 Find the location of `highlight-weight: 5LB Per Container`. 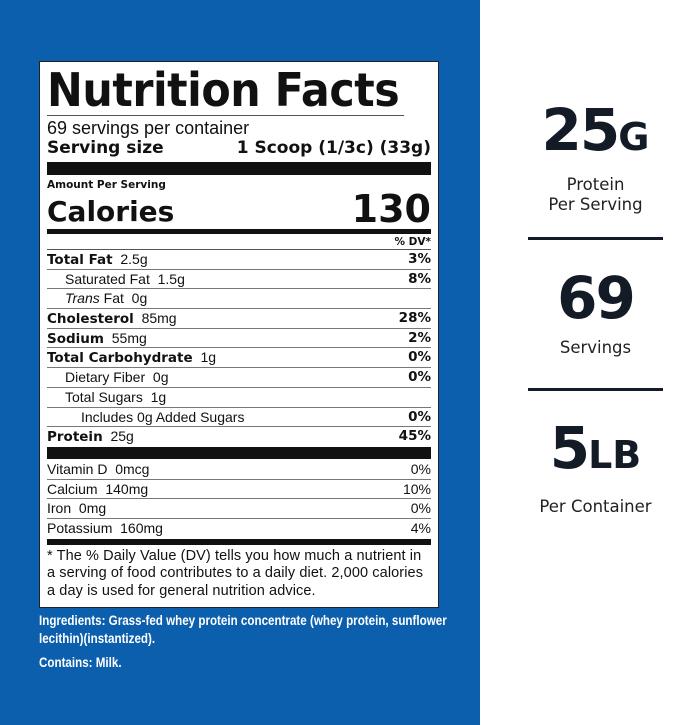

highlight-weight: 5LB Per Container is located at coordinates (595, 467).